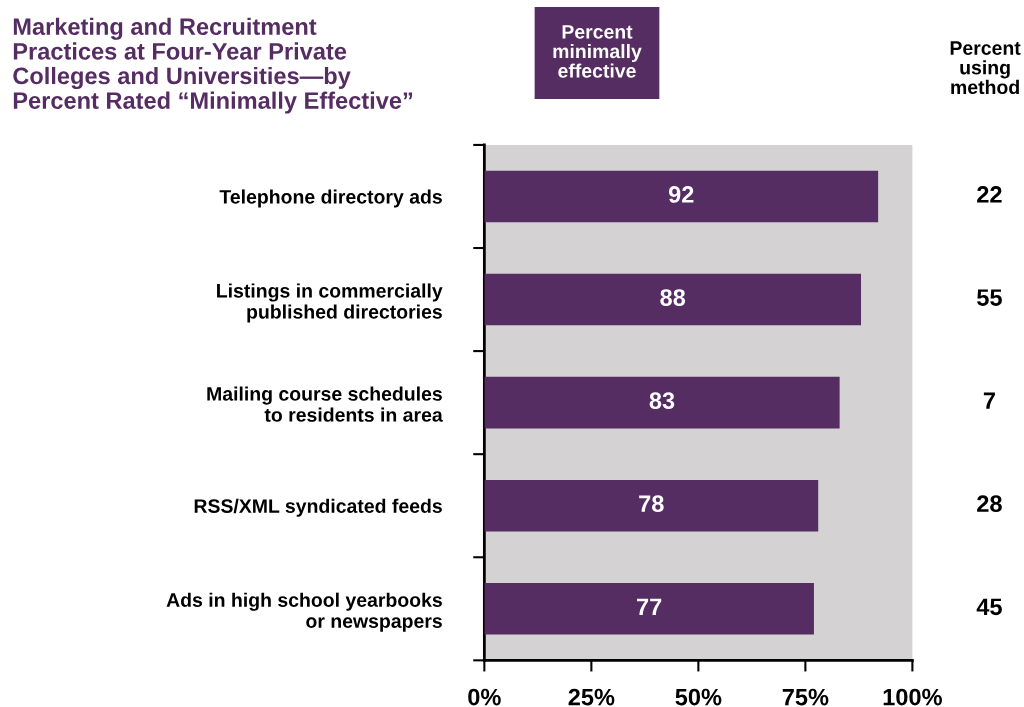  I want to click on y-tick-label: RSS/XML syndicated feeds, so click(318, 507).